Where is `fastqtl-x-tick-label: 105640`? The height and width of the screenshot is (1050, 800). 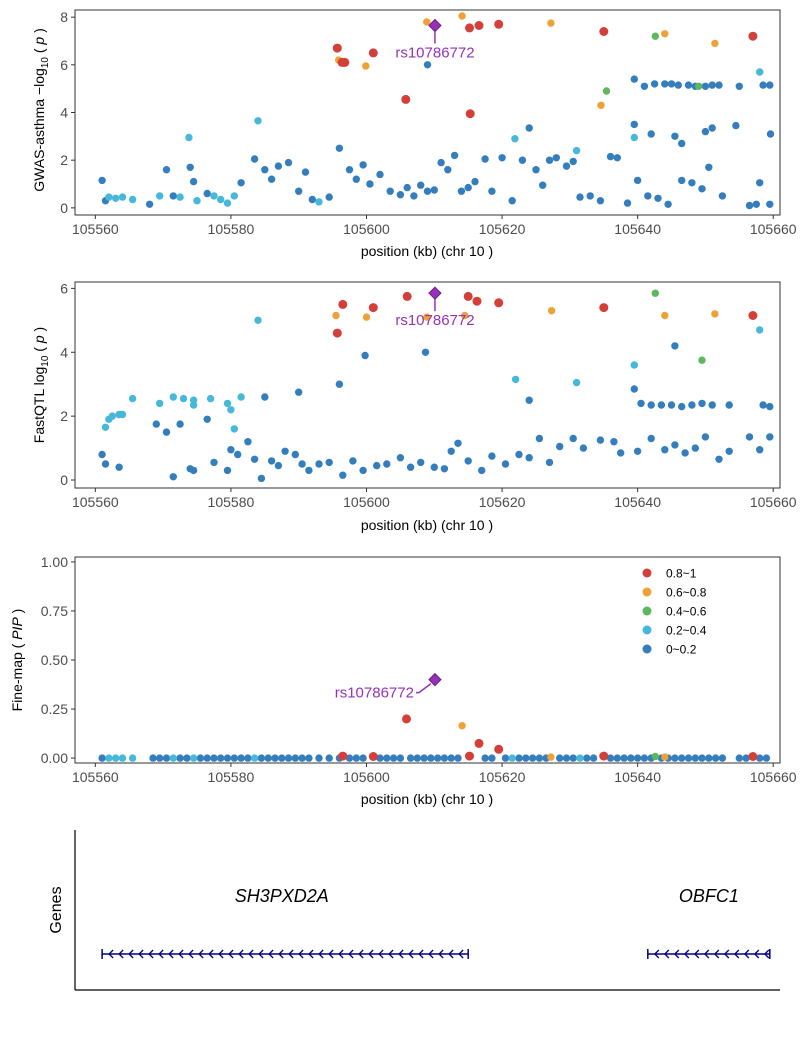
fastqtl-x-tick-label: 105640 is located at coordinates (637, 502).